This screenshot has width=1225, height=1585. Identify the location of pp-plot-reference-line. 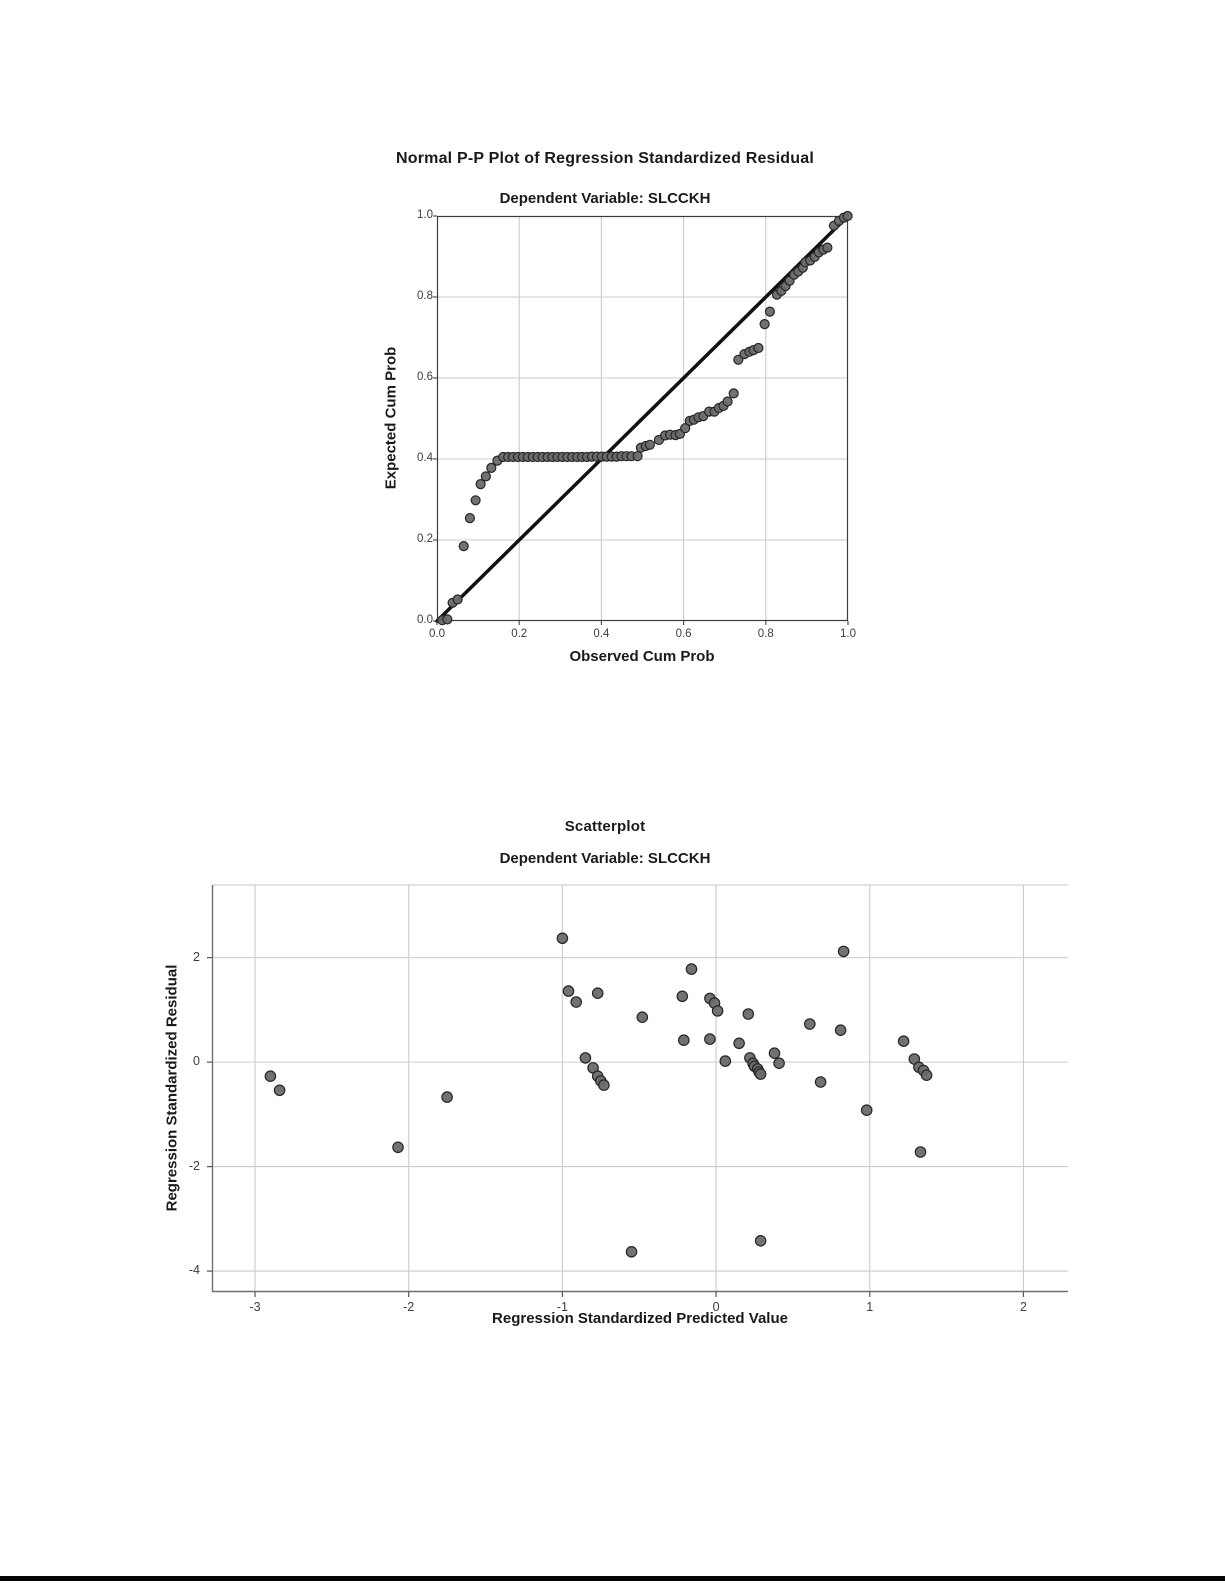
(642, 418).